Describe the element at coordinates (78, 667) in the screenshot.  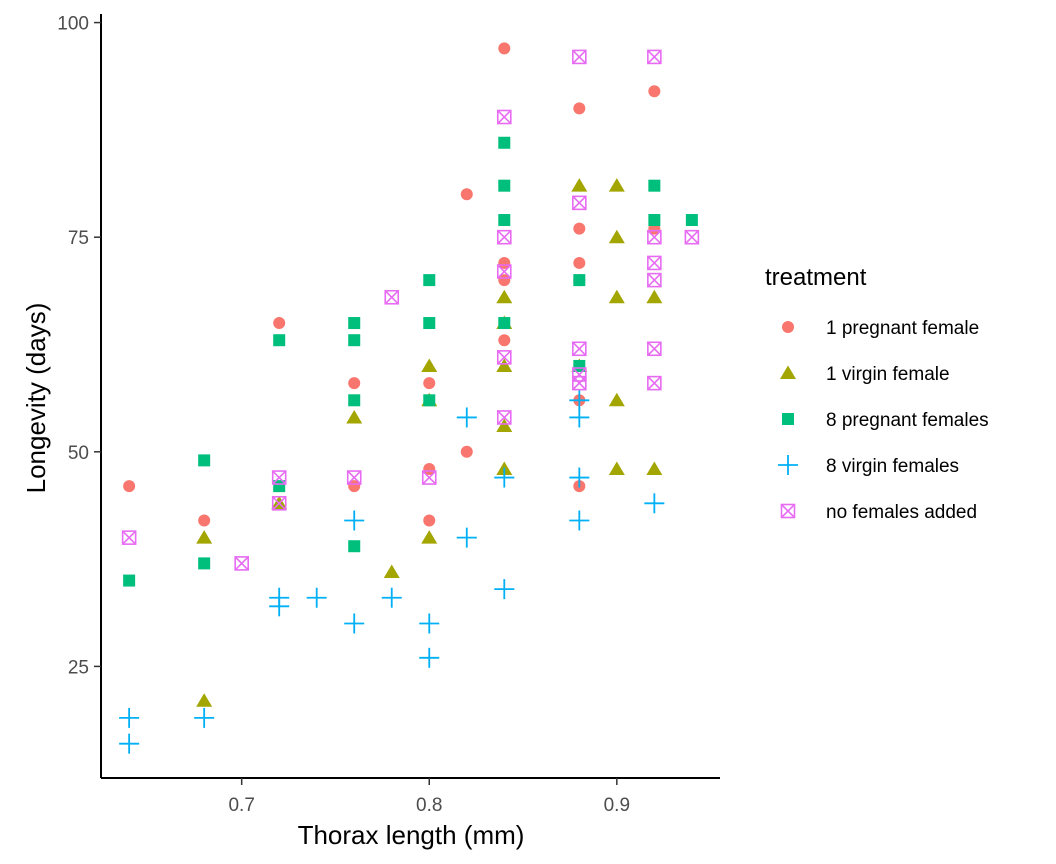
I see `y-tick-label: 25` at that location.